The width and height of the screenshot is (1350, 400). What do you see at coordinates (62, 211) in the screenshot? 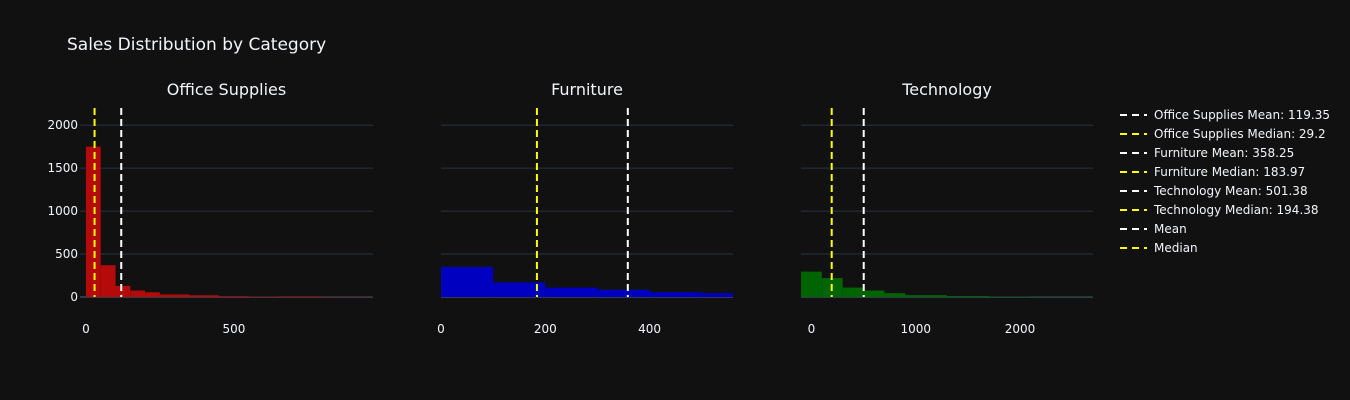
I see `y-tick-label: 1000` at bounding box center [62, 211].